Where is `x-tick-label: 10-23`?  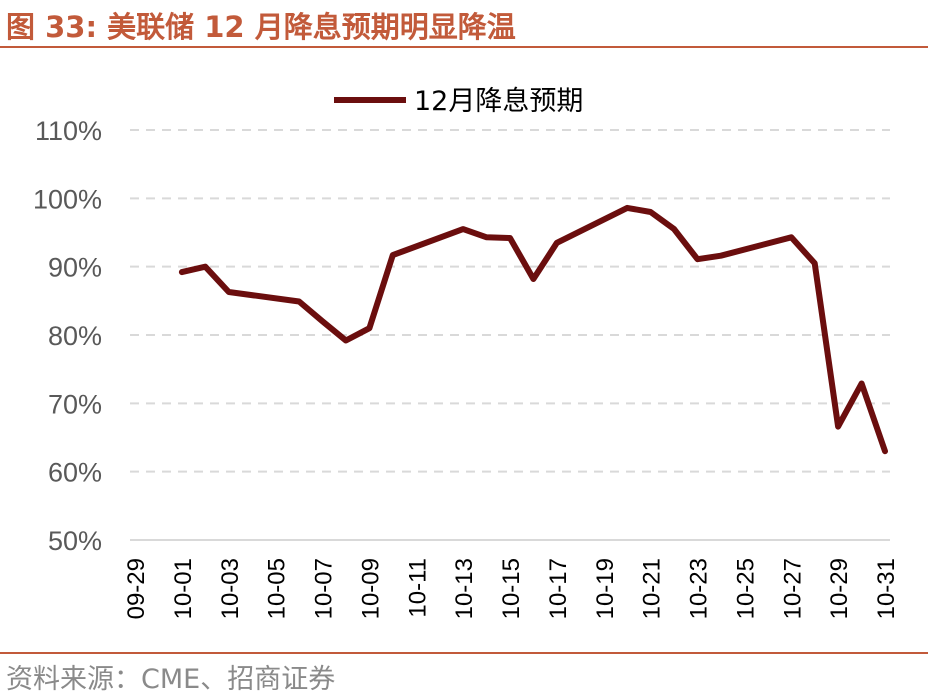 x-tick-label: 10-23 is located at coordinates (699, 588).